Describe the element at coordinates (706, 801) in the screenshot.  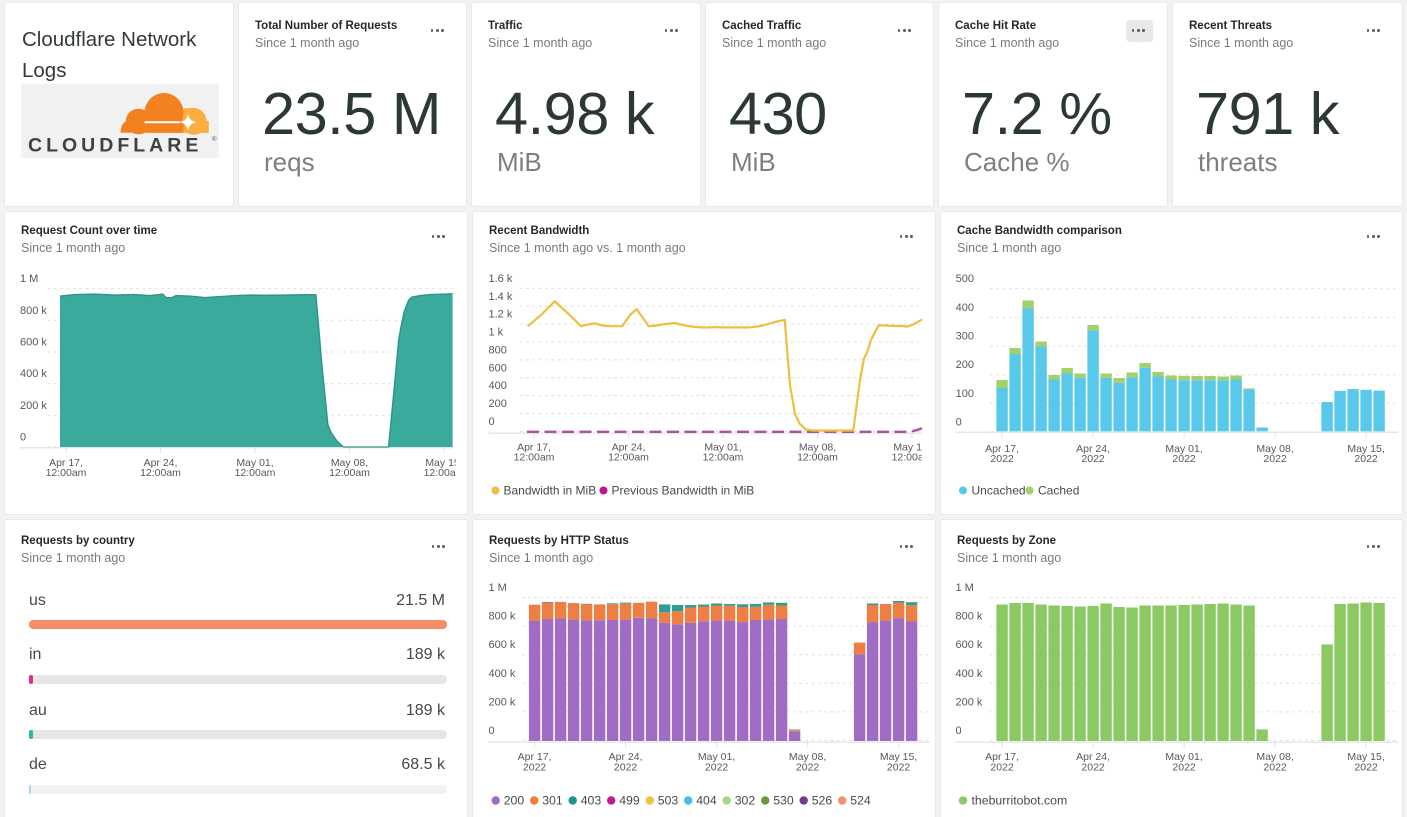
I see `svg-text: 404` at that location.